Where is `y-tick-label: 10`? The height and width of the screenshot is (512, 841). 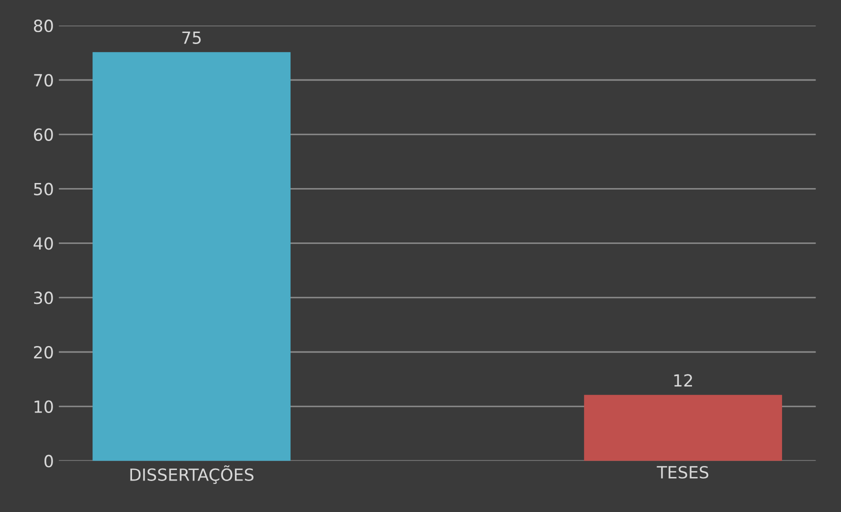
y-tick-label: 10 is located at coordinates (43, 406).